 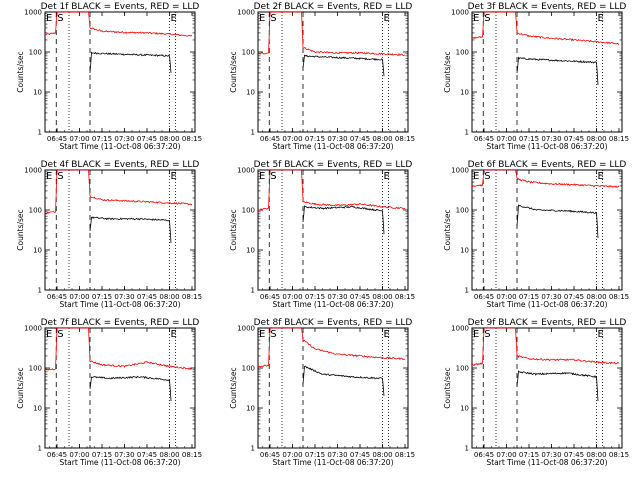 What do you see at coordinates (120, 7) in the screenshot?
I see `panel-title: Det 1f BLACK = Events, RED = LLD` at bounding box center [120, 7].